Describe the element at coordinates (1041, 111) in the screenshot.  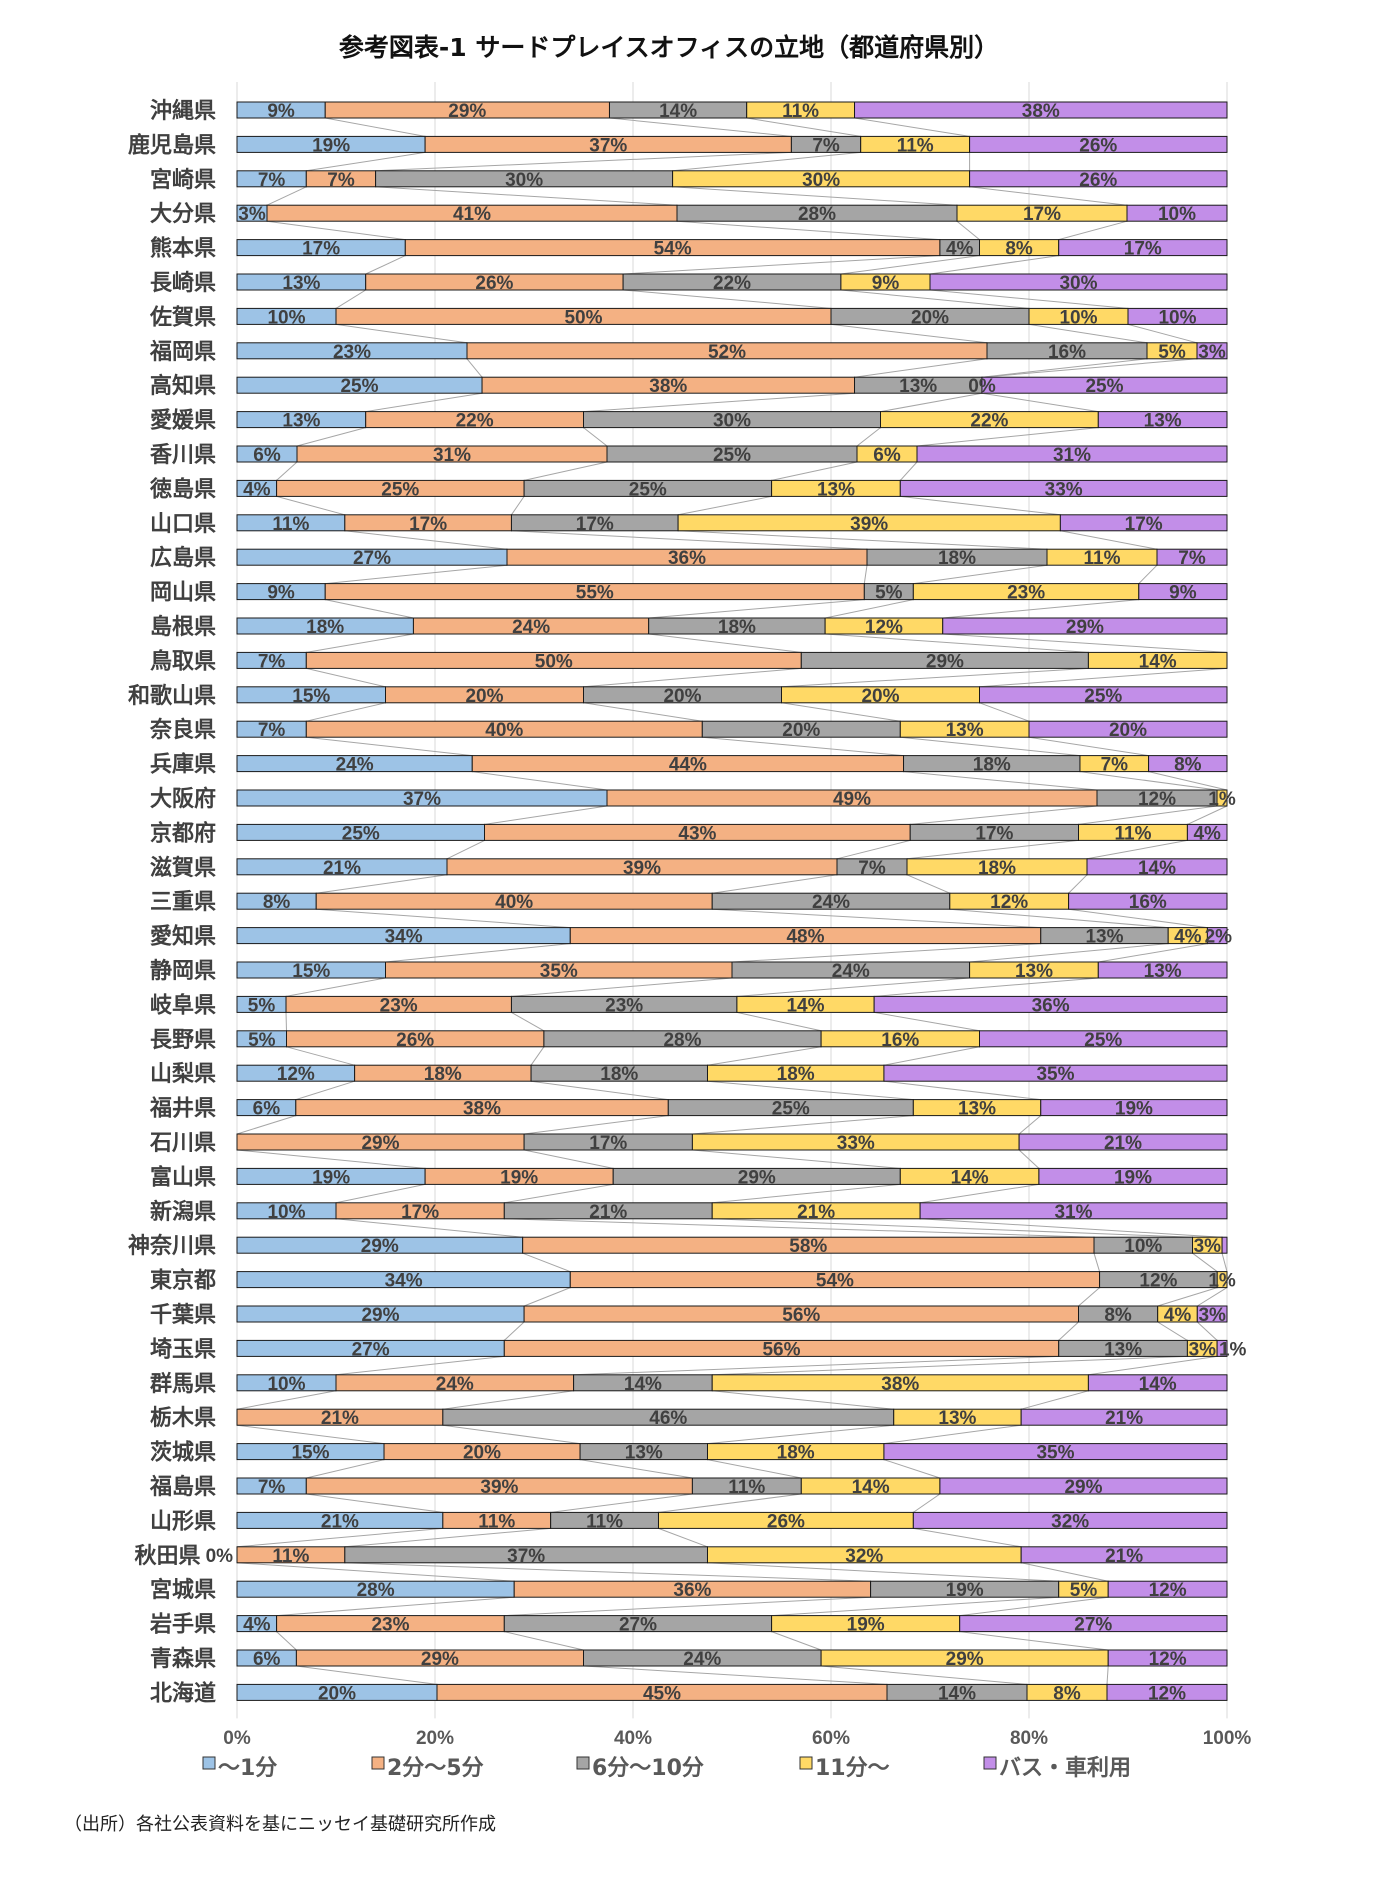
I see `data-label: 38%` at that location.